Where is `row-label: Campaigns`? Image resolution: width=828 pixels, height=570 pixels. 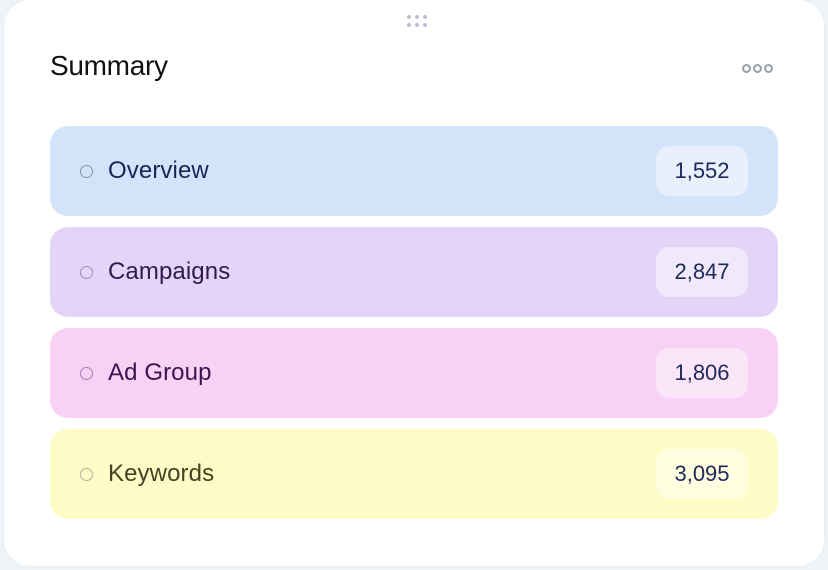
row-label: Campaigns is located at coordinates (169, 271).